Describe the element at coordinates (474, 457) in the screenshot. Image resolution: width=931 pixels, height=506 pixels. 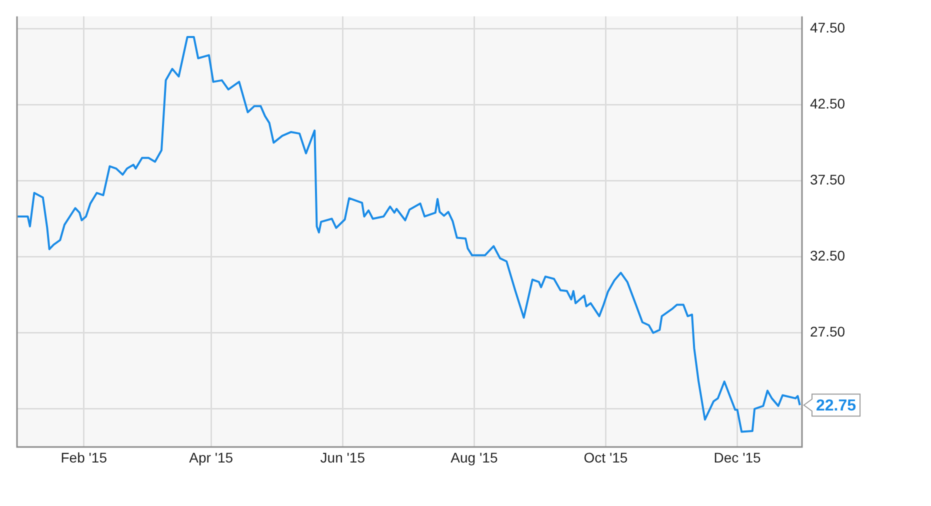
I see `x-tick-label: Aug '15` at that location.